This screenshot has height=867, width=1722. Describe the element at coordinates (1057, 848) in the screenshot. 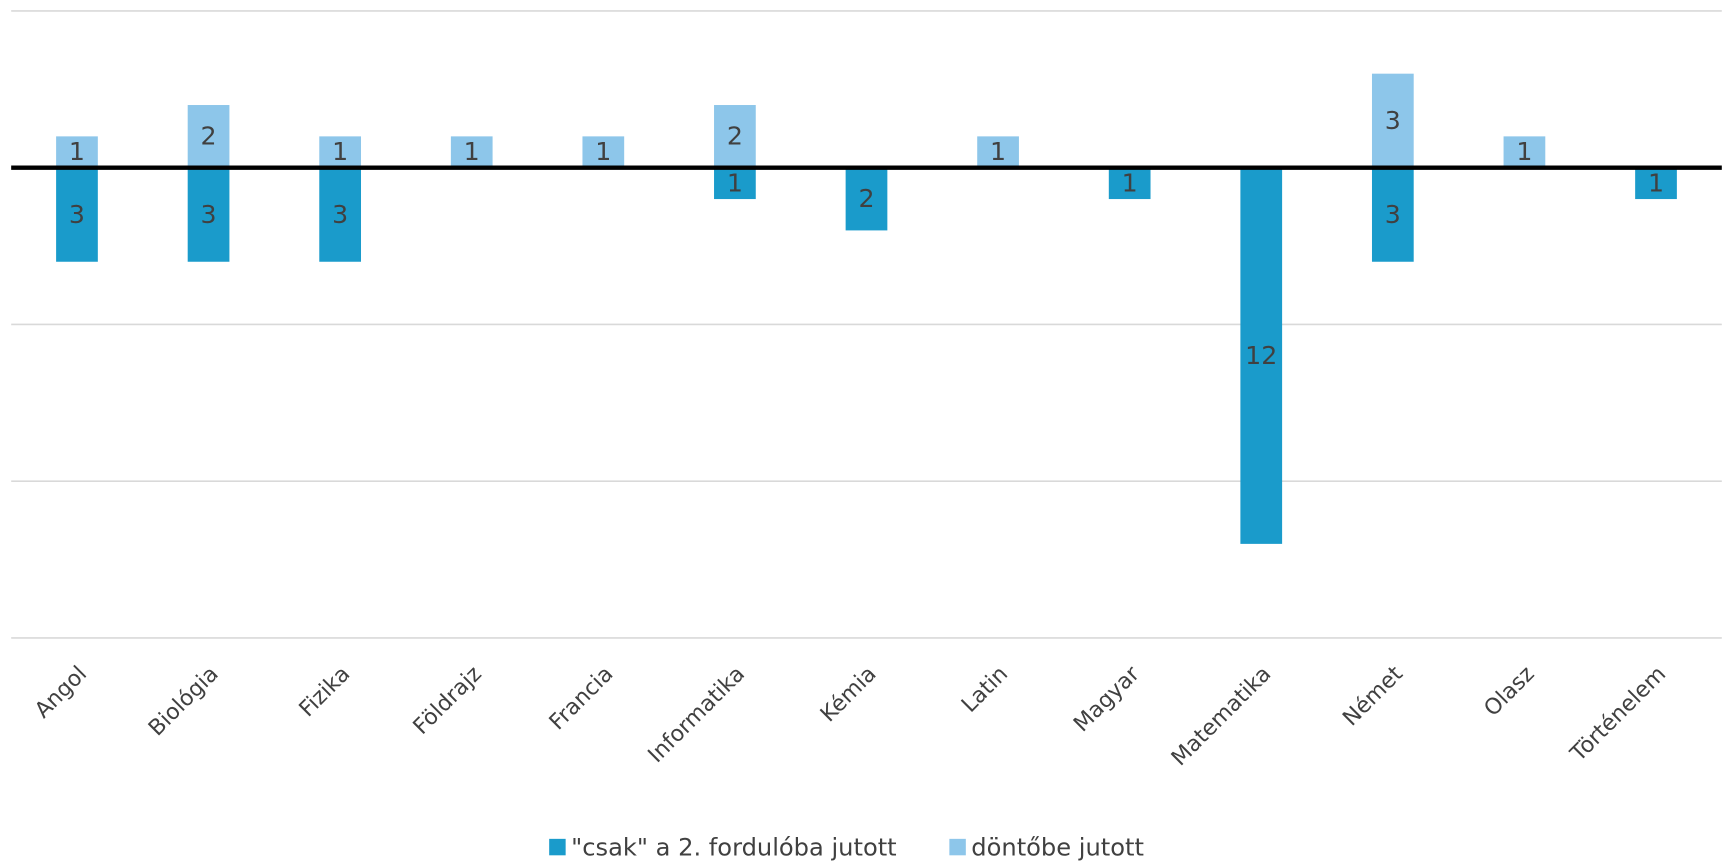

I see `legend-label: döntőbe jutott` at that location.